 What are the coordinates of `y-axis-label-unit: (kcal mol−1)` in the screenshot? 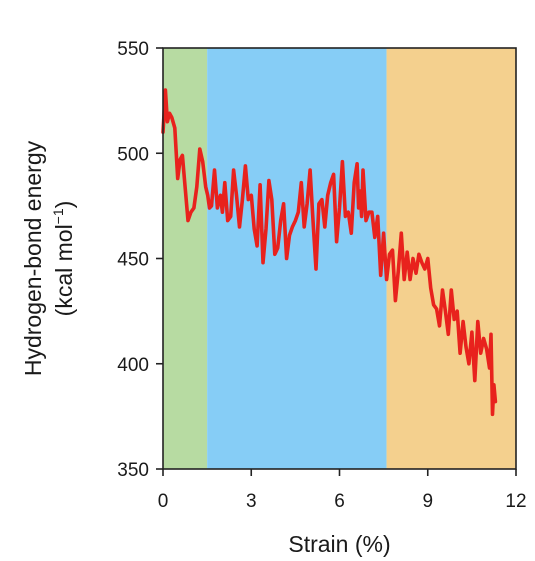 It's located at (63, 259).